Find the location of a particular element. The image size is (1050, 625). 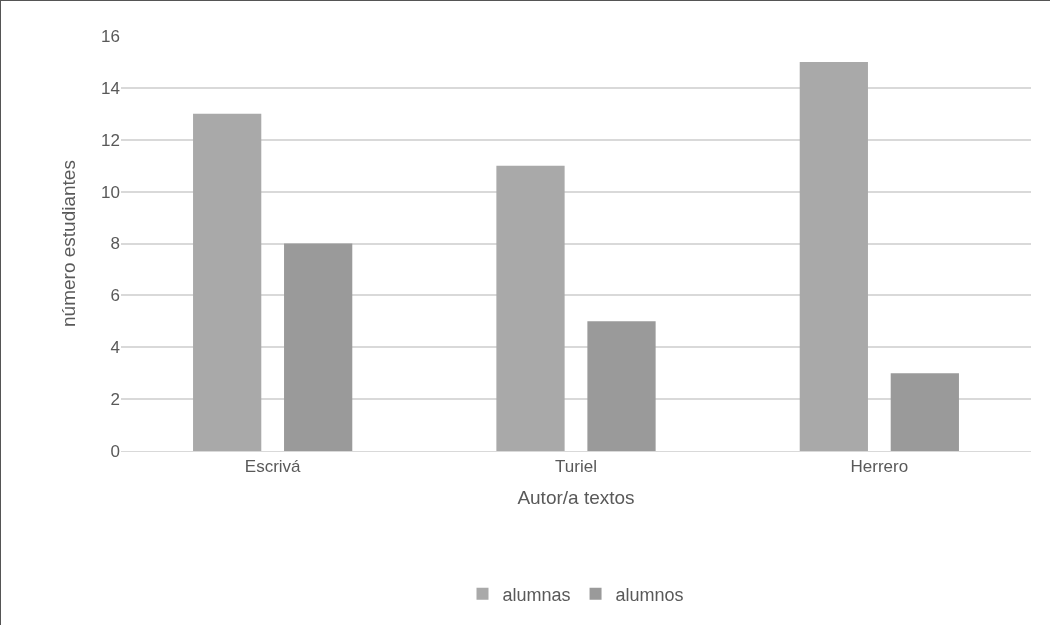

y-tick-label: 8 is located at coordinates (115, 244).